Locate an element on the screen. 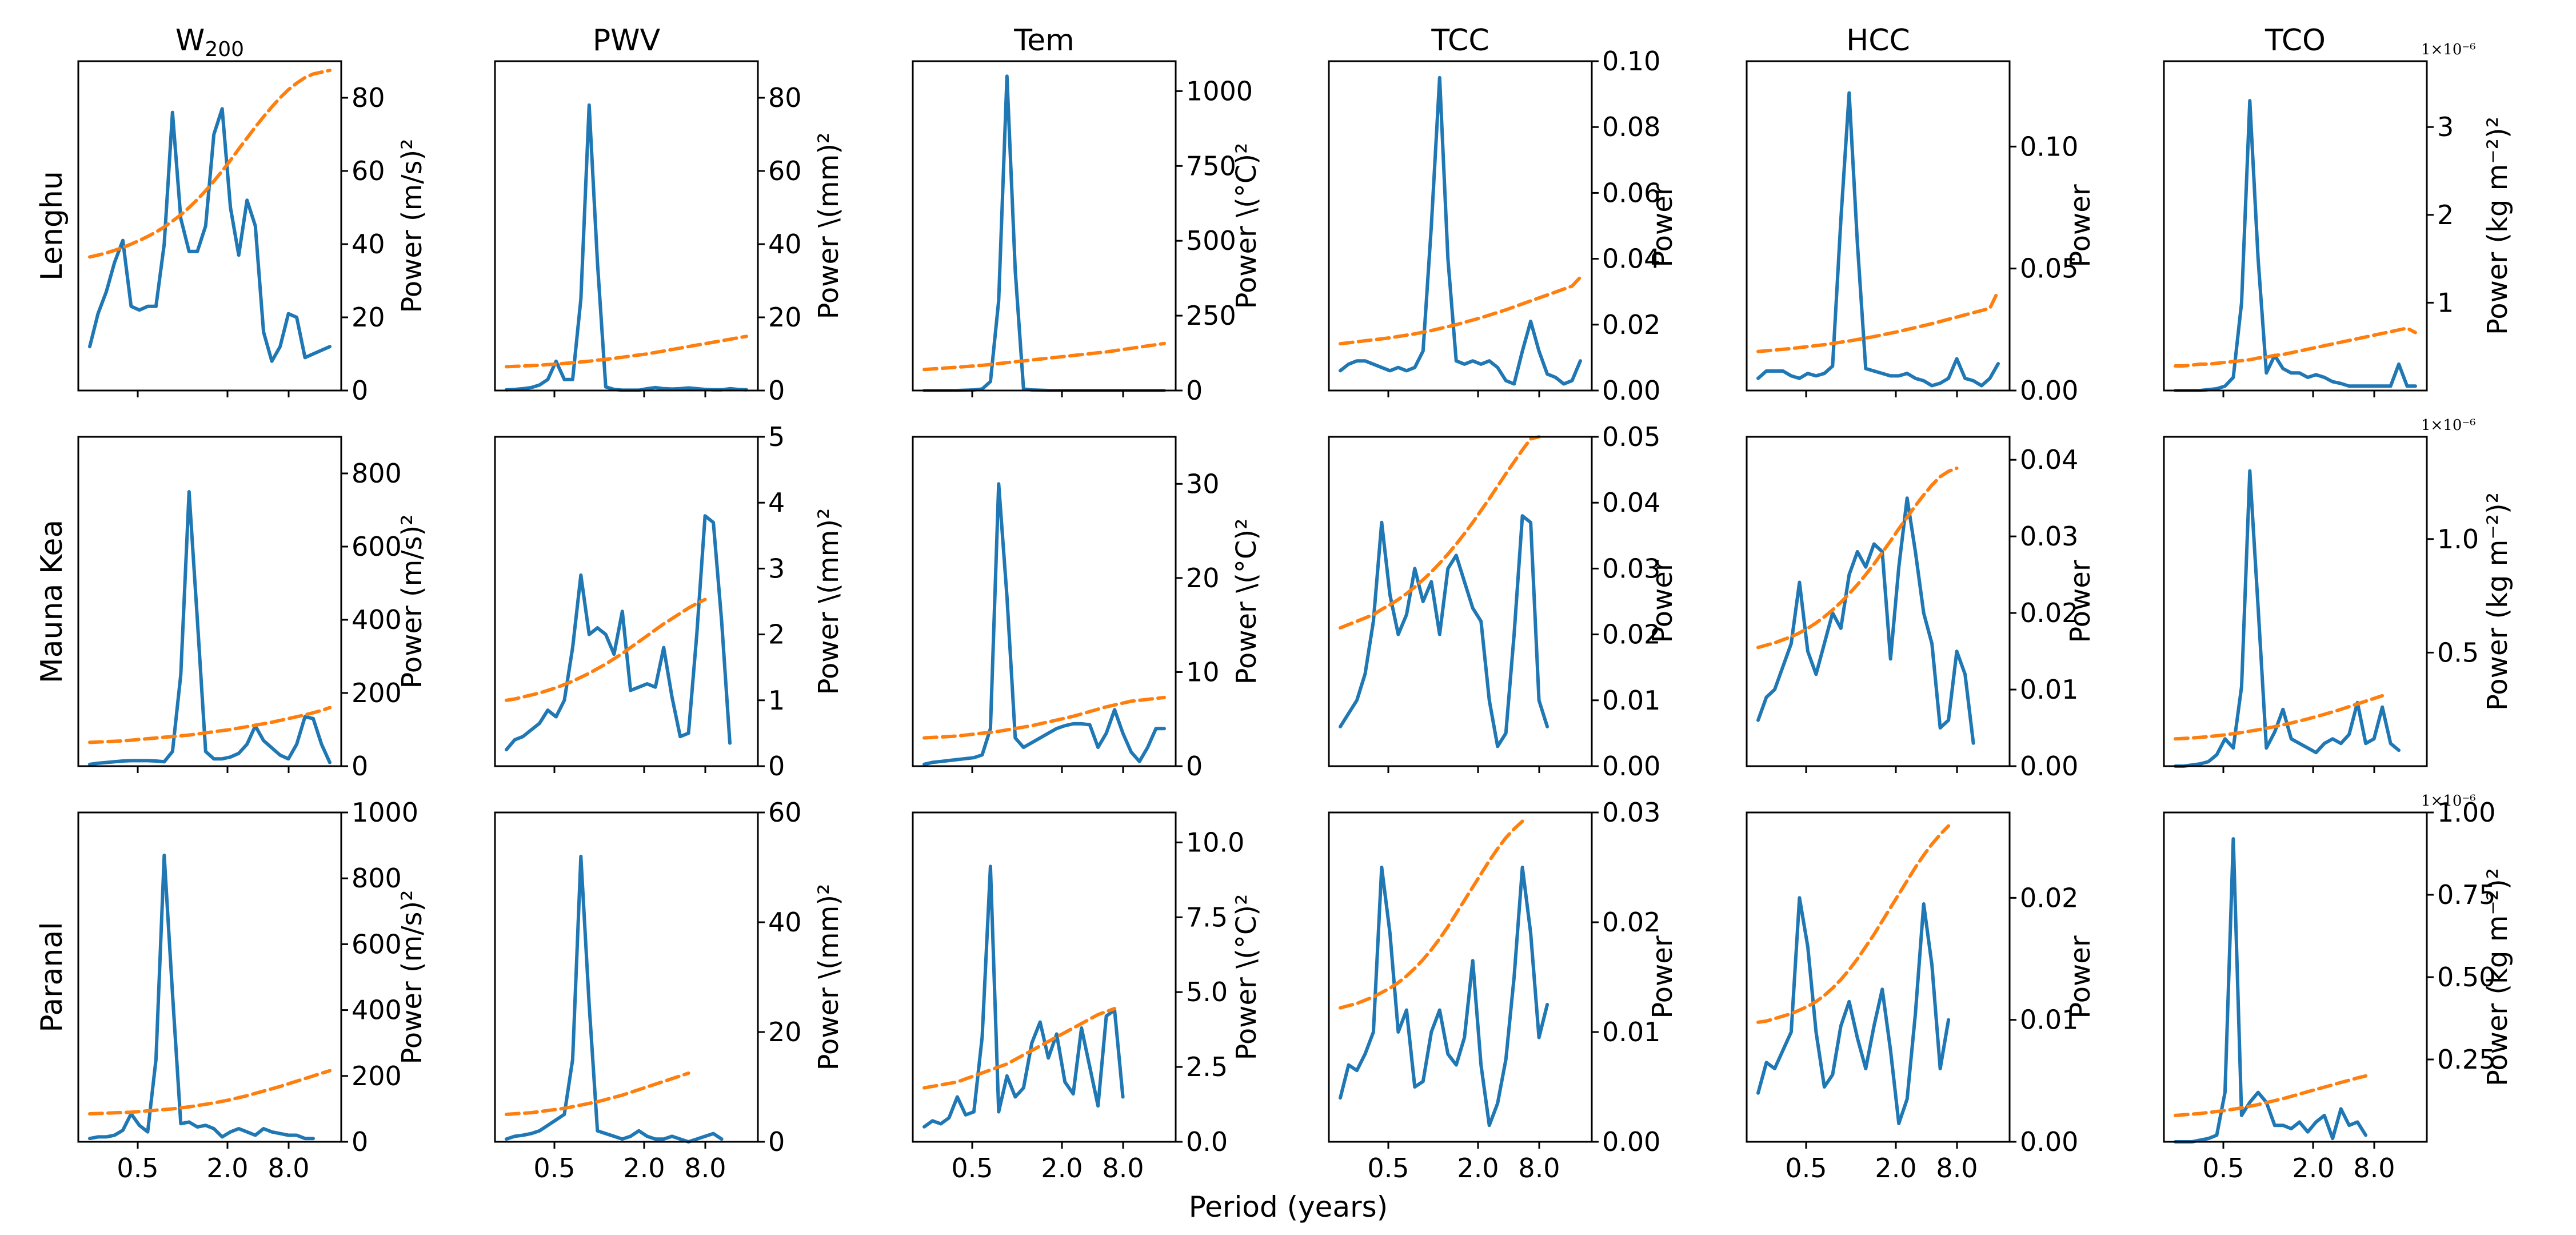  subplot: 0.00 0.01 0.02 0.03 Power 0.5 2.0 8.0 is located at coordinates (1503, 991).